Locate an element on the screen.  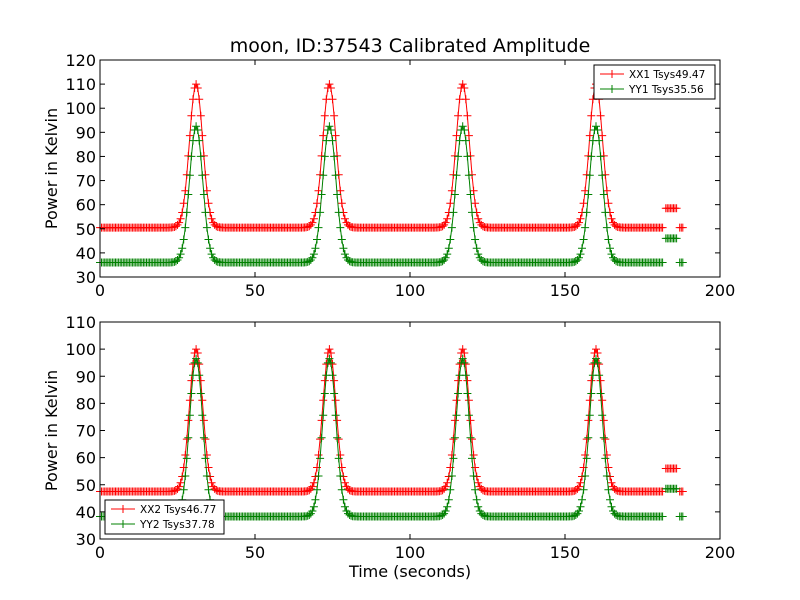
legend-label: XX1 Tsys49.47 is located at coordinates (667, 75).